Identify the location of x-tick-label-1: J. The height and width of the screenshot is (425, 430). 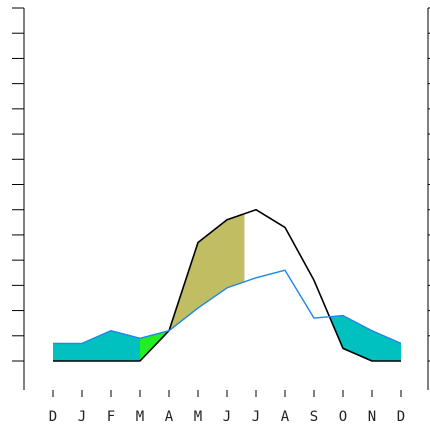
(82, 417).